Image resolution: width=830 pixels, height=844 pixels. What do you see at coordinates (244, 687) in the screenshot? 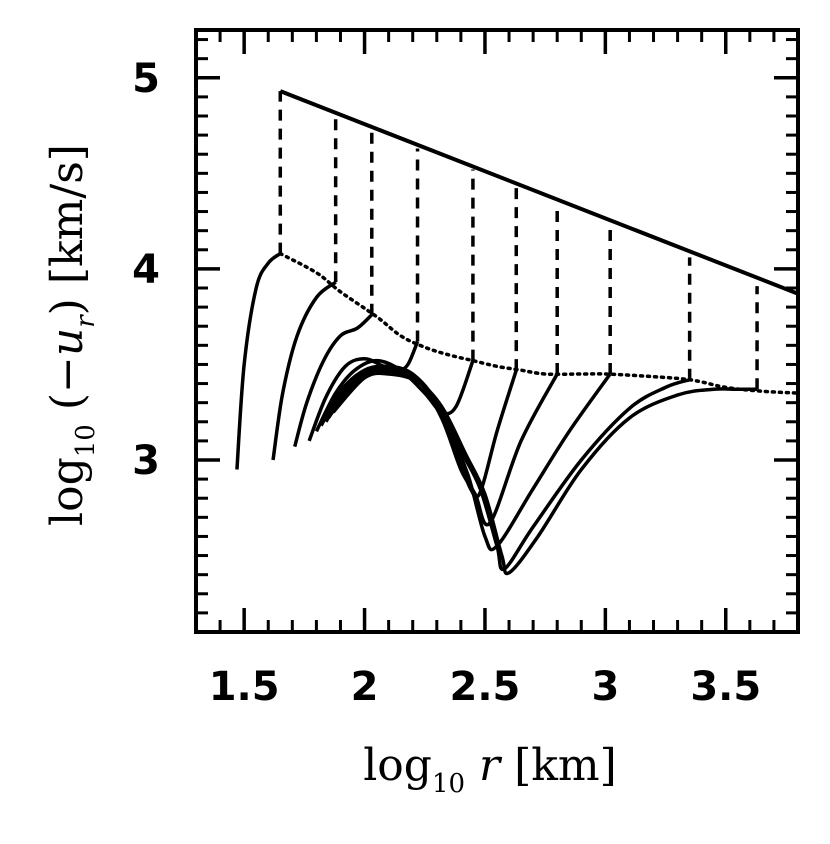
I see `x-tick-label: 1.5` at bounding box center [244, 687].